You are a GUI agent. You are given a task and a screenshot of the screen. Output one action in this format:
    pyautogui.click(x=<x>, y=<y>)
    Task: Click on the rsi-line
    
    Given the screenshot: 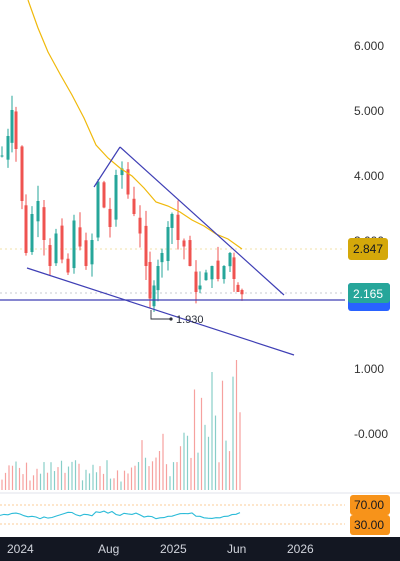 What is the action you would take?
    pyautogui.click(x=120, y=515)
    